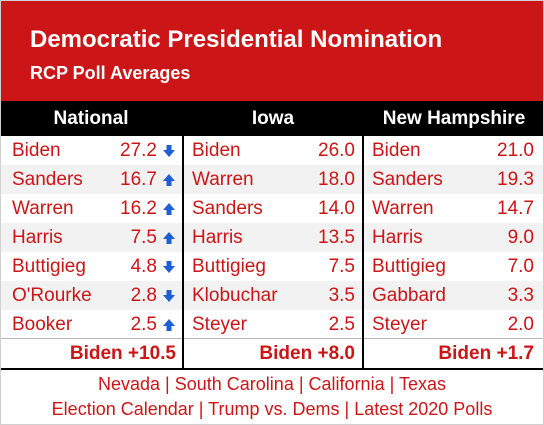  Describe the element at coordinates (409, 295) in the screenshot. I see `candidate-name: Gabbard` at that location.